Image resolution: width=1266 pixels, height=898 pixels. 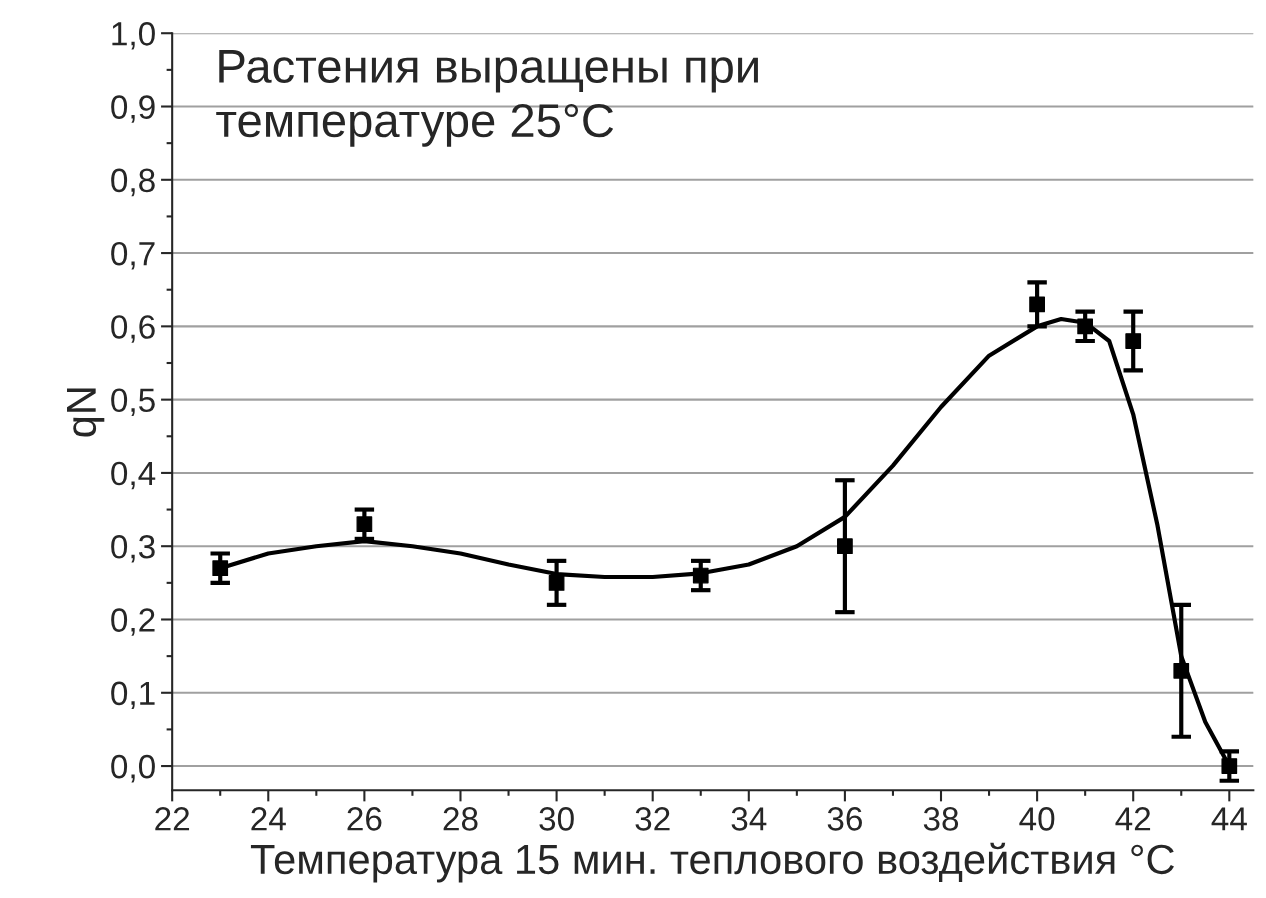 I want to click on y-tick-label: 1,0, so click(x=133, y=36).